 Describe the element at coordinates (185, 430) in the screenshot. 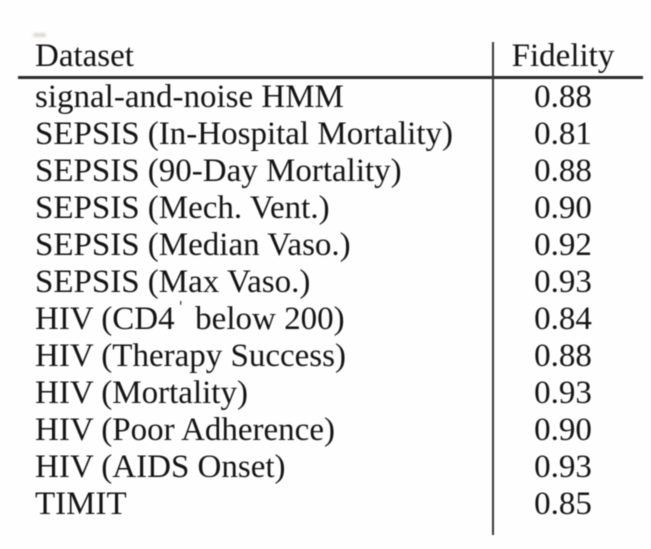

I see `dataset-cell: HIV (Poor Adherence)` at that location.